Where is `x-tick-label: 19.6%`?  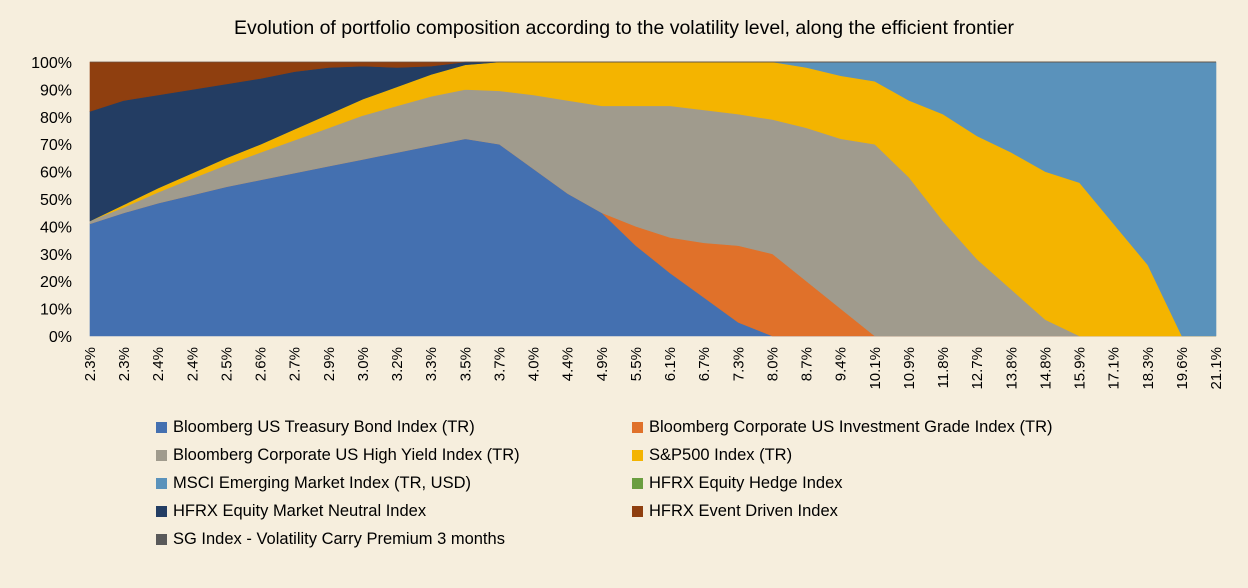
x-tick-label: 19.6% is located at coordinates (1182, 368).